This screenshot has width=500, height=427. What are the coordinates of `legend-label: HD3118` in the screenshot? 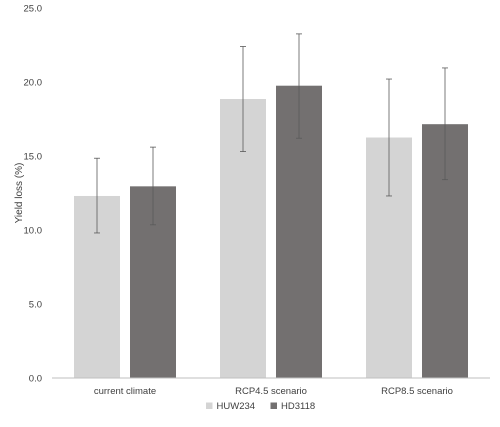 It's located at (298, 406).